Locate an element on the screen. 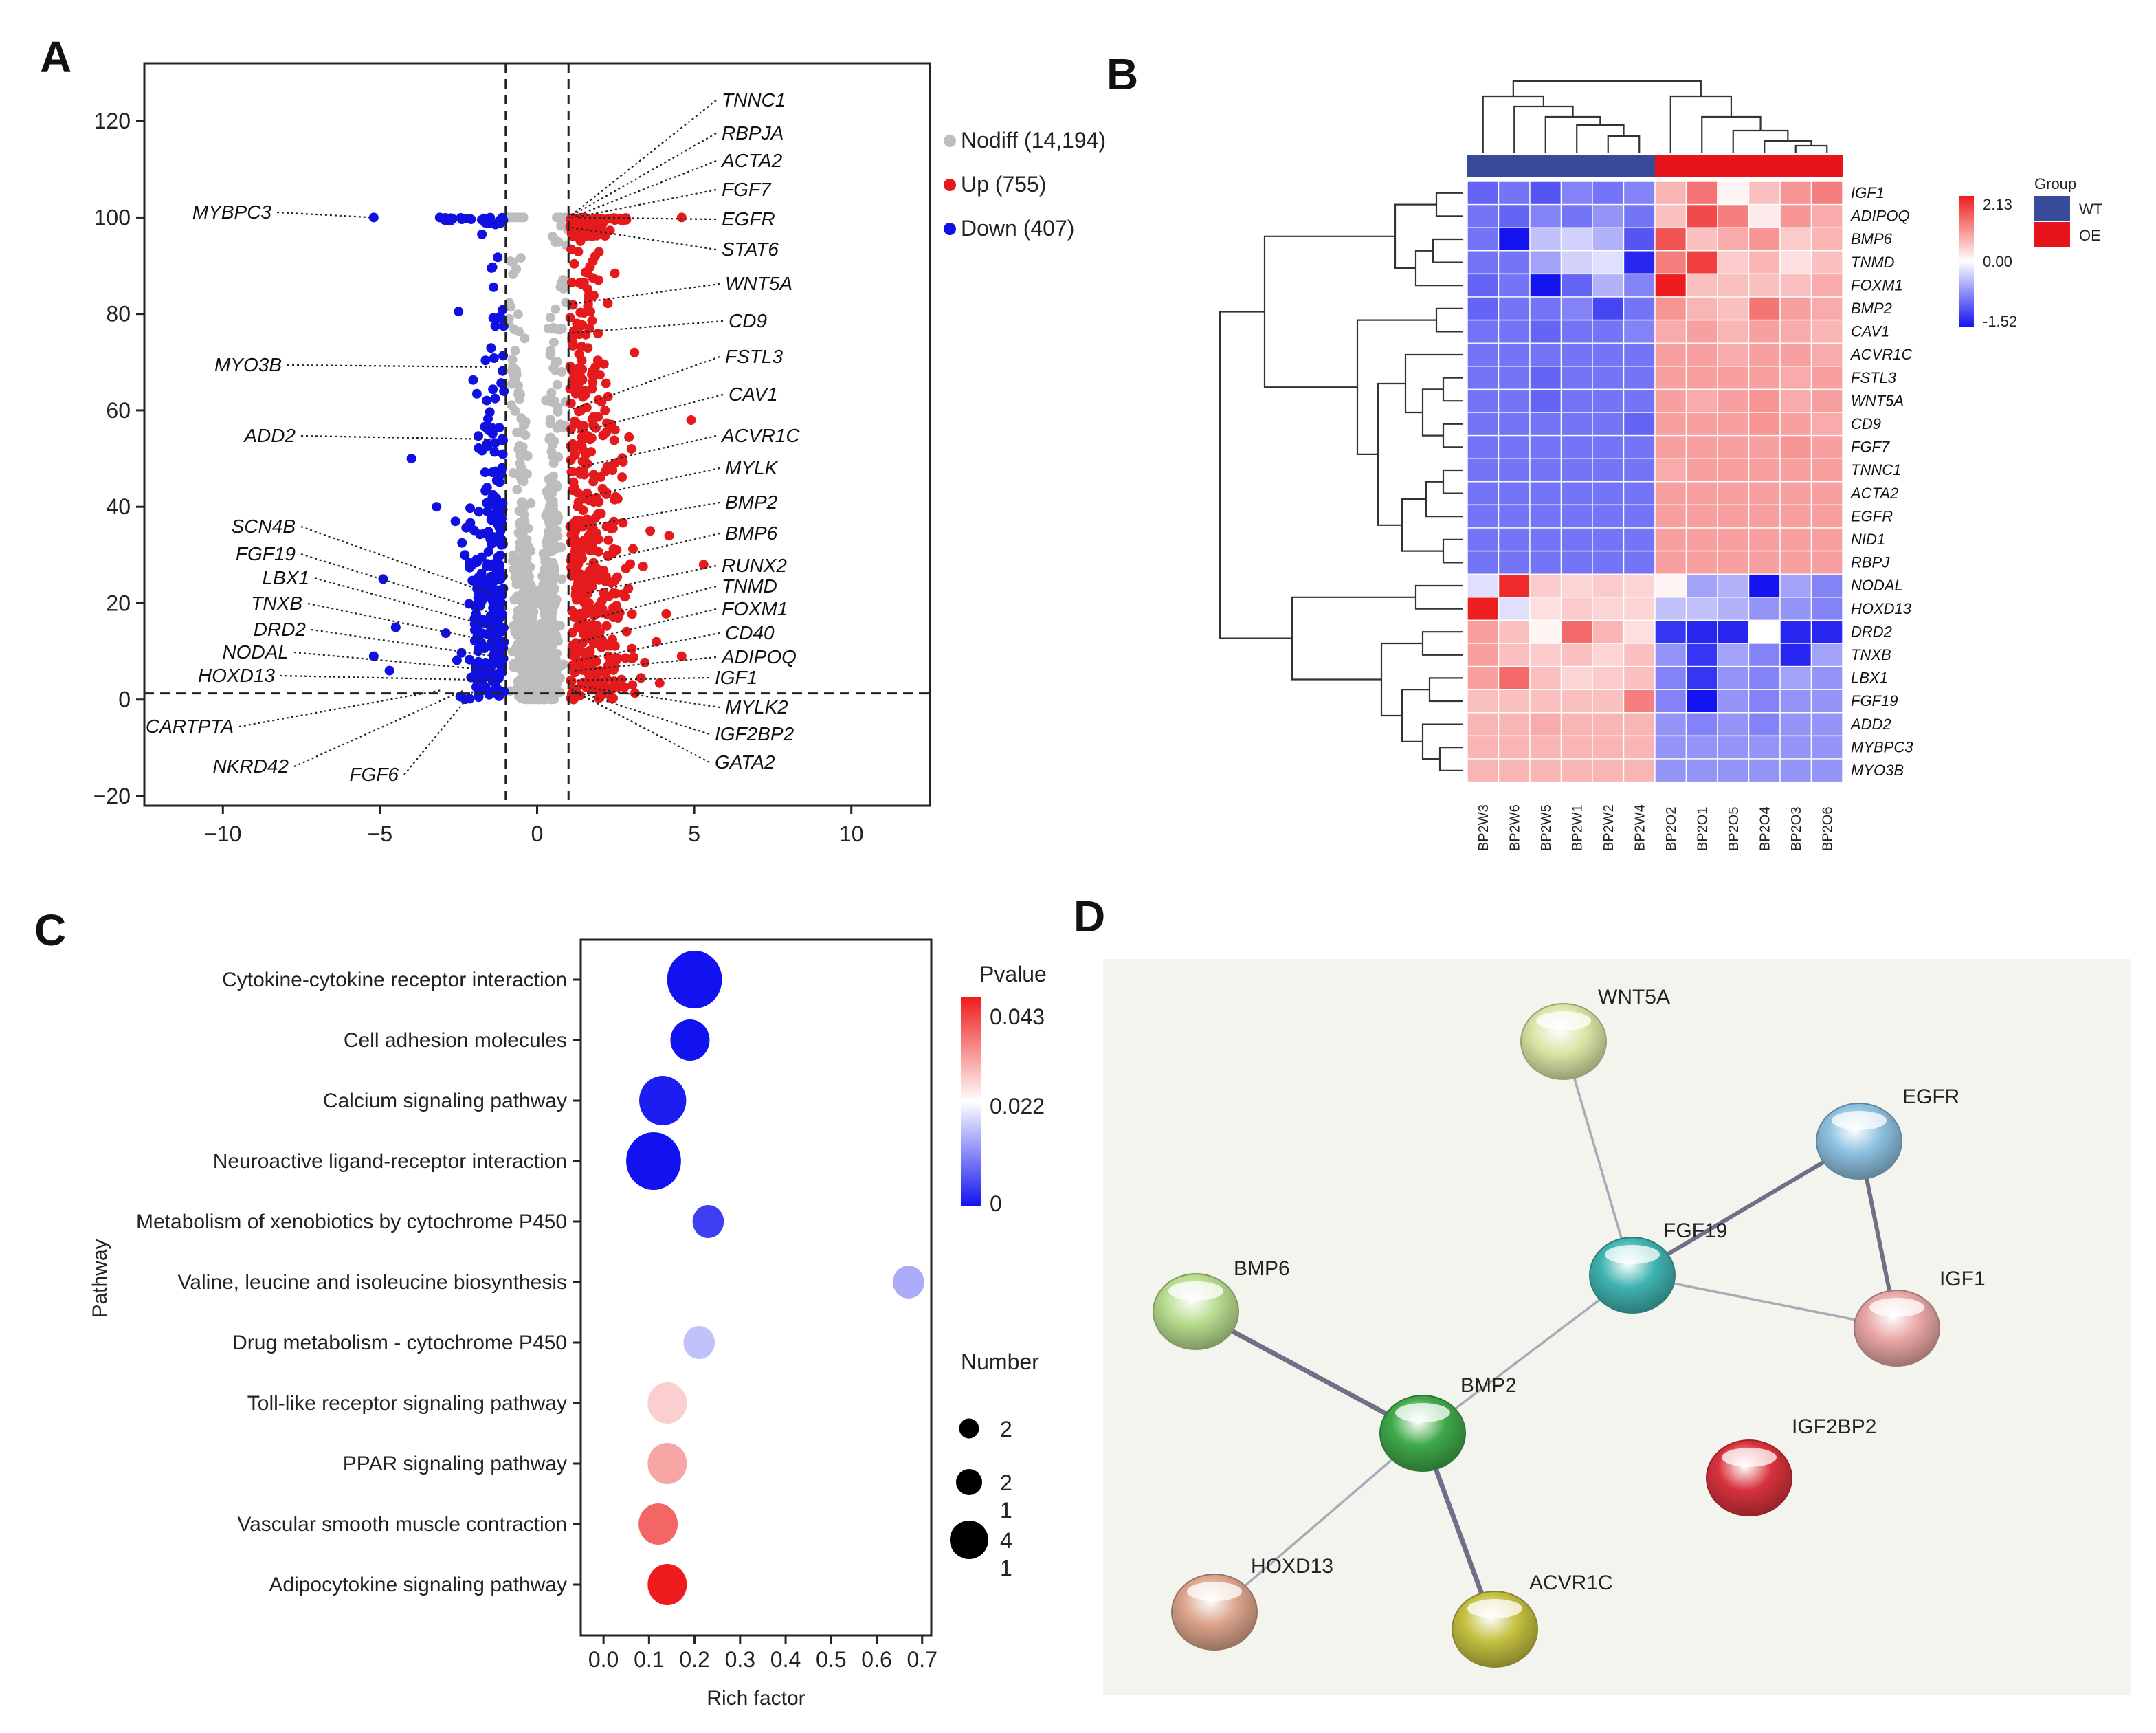 This screenshot has width=2156, height=1733. pvalue-legend-label: 0 is located at coordinates (996, 1203).